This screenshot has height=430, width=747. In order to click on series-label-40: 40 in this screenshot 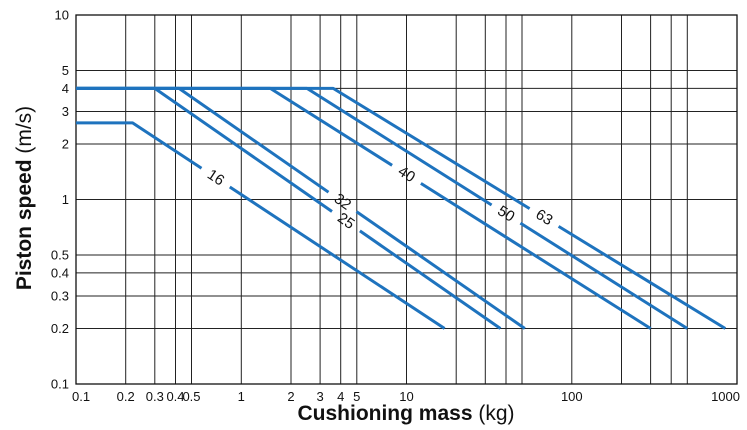, I will do `click(406, 174)`.